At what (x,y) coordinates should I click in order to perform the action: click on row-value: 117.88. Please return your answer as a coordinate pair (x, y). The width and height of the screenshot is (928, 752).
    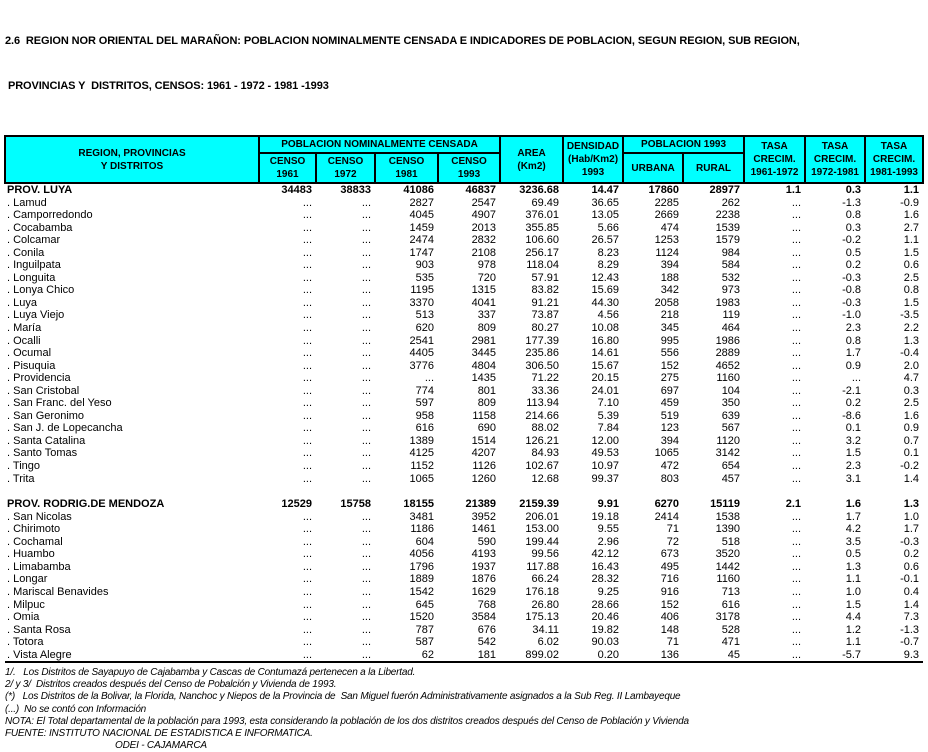
    Looking at the image, I should click on (543, 566).